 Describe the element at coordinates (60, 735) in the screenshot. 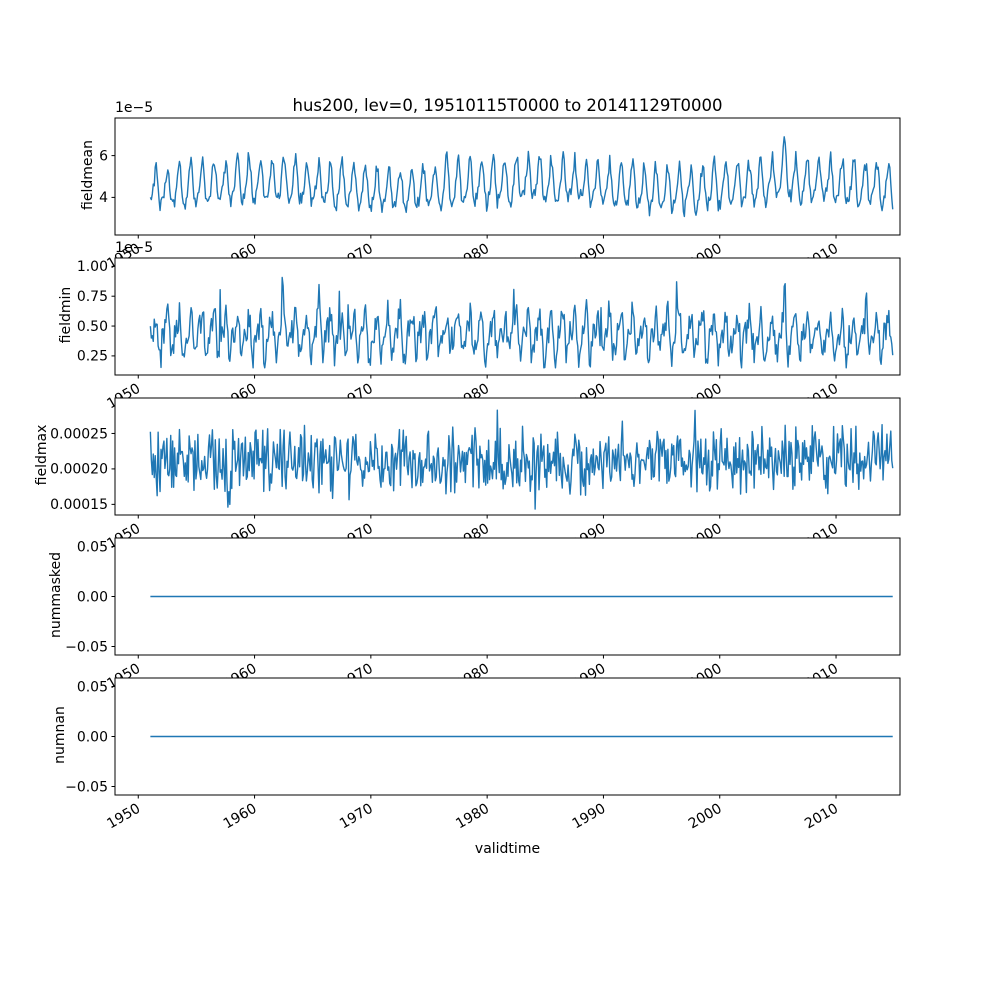

I see `ylabel-numnan: numnan` at that location.